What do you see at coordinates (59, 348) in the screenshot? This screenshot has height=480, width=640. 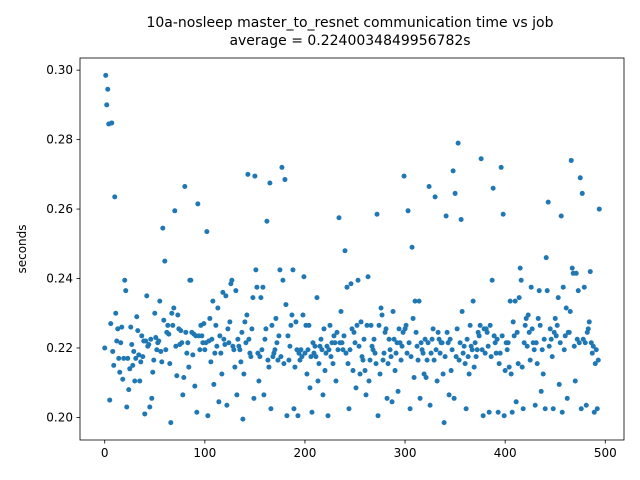 I see `y-tick-label: 0.22` at bounding box center [59, 348].